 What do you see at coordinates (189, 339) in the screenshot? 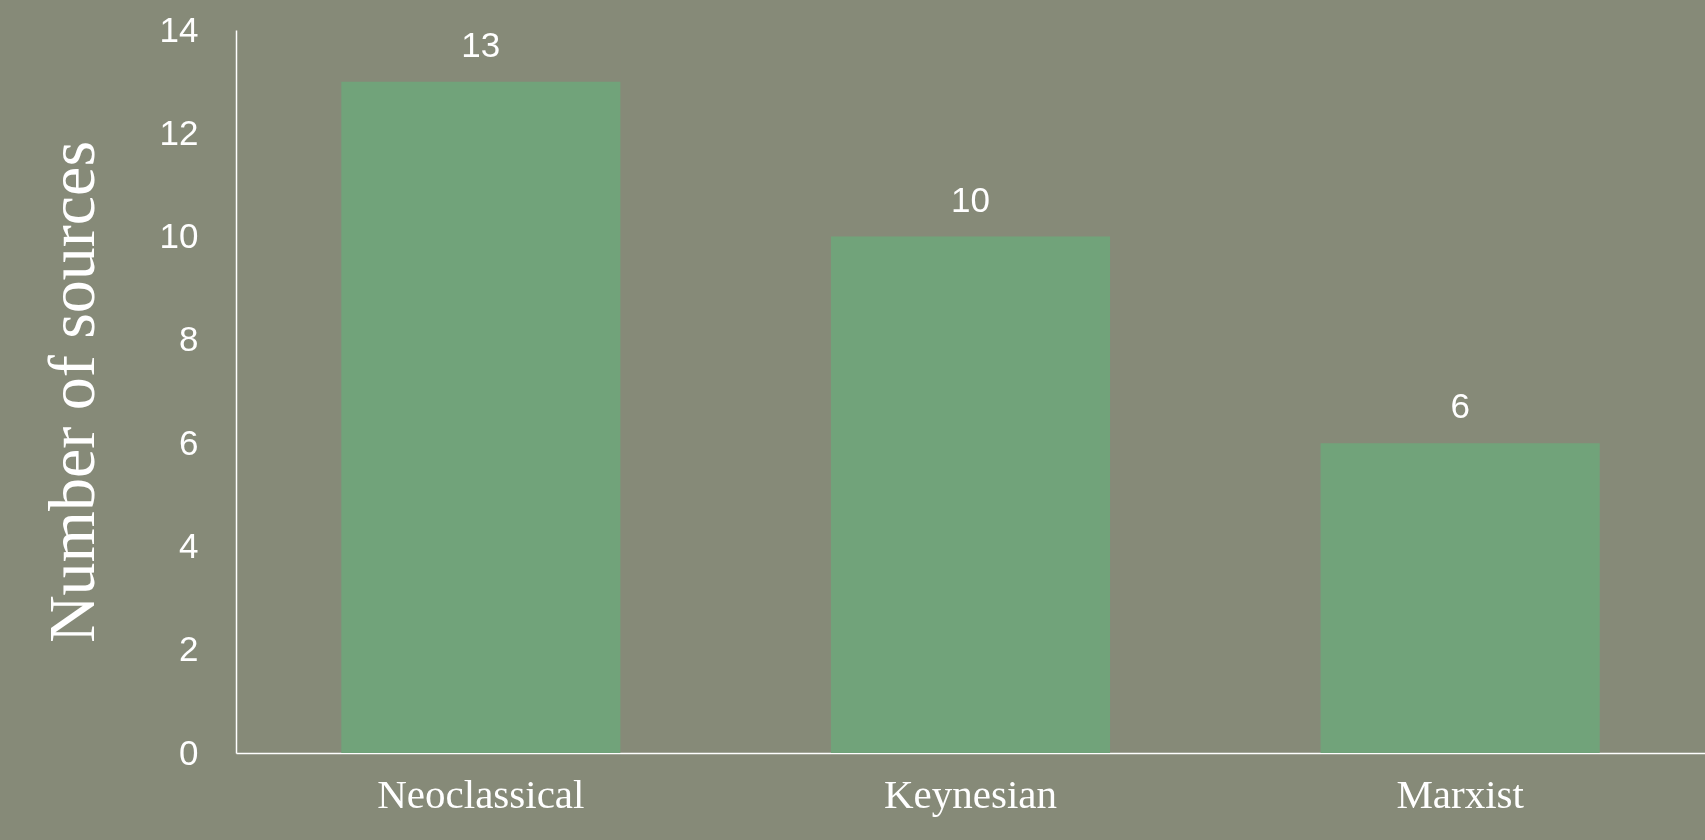
I see `y-tick-label: 8` at bounding box center [189, 339].